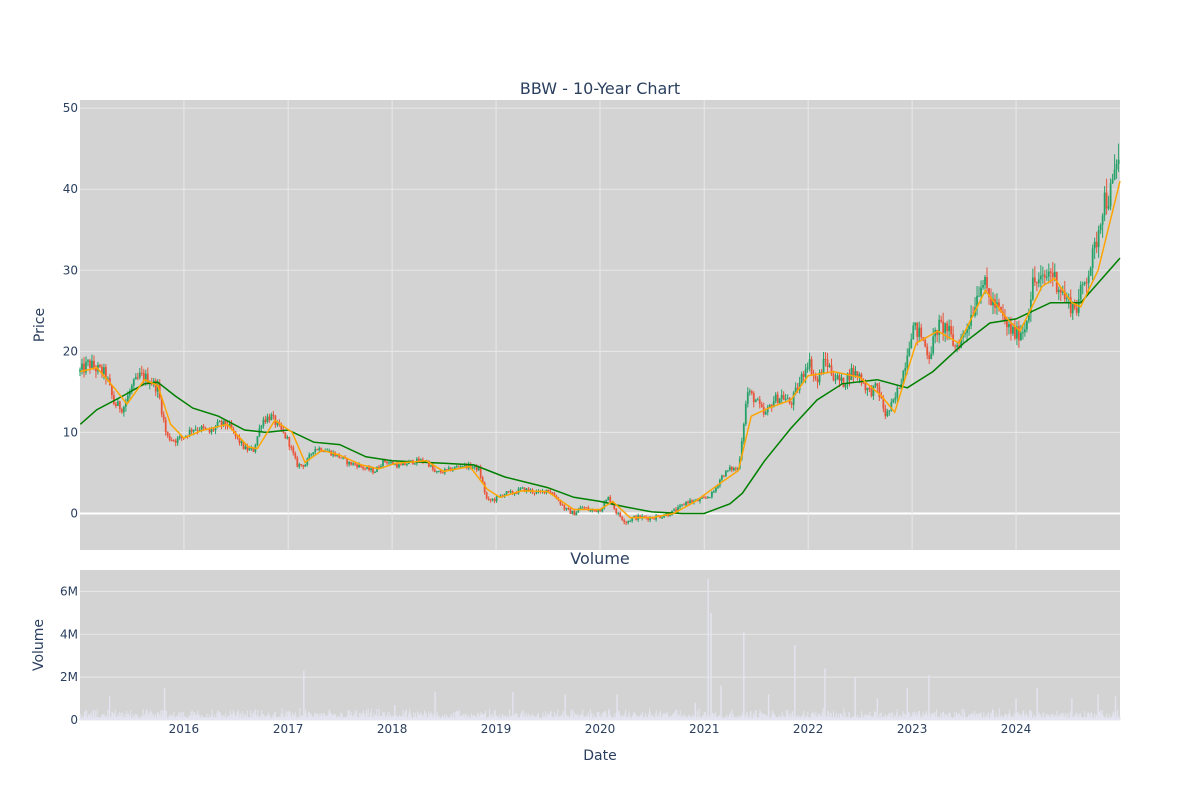 Image resolution: width=1200 pixels, height=800 pixels. I want to click on price-y-tick-label: 20, so click(70, 351).